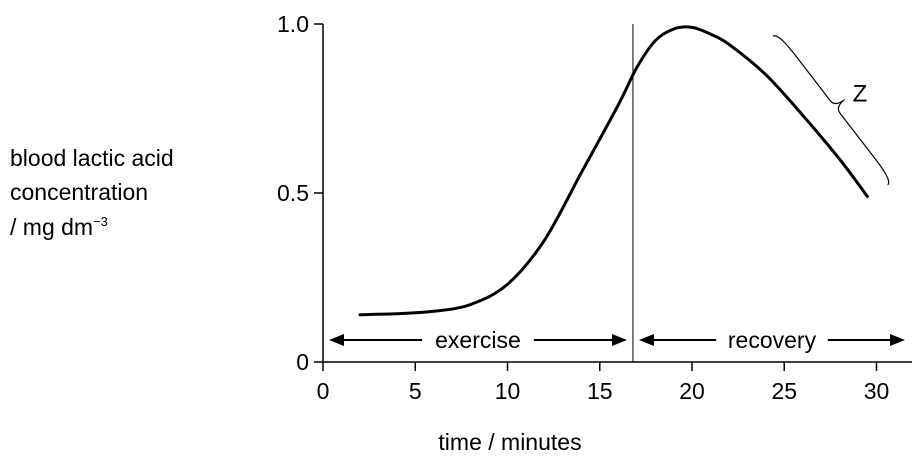  I want to click on phase-label-exercise: exercise, so click(478, 340).